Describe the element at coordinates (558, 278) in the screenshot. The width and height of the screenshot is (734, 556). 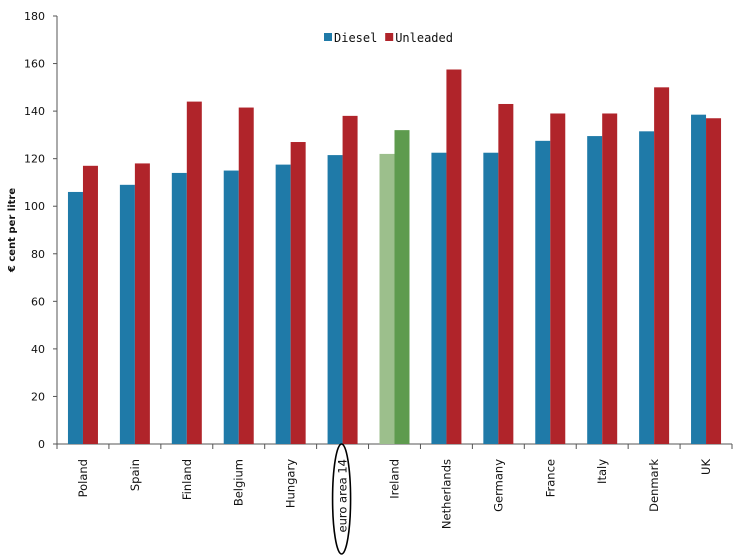
I see `bar-unleaded-france` at that location.